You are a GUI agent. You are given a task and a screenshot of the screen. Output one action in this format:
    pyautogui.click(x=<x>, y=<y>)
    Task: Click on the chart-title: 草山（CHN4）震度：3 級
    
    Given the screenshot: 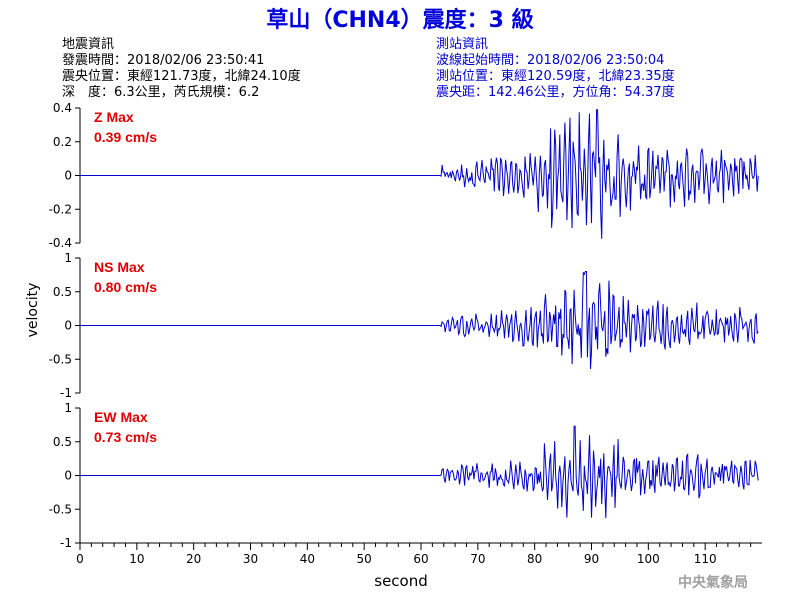 What is the action you would take?
    pyautogui.click(x=399, y=20)
    